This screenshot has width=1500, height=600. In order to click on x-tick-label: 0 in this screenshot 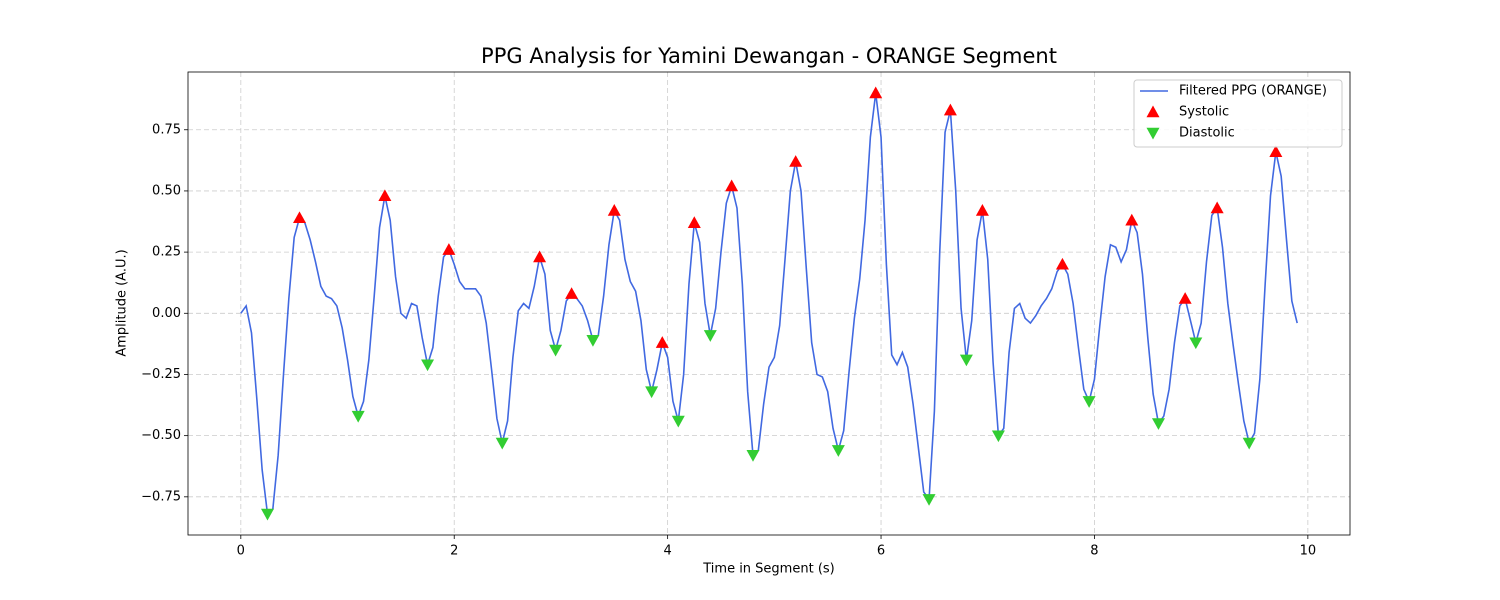, I will do `click(241, 551)`.